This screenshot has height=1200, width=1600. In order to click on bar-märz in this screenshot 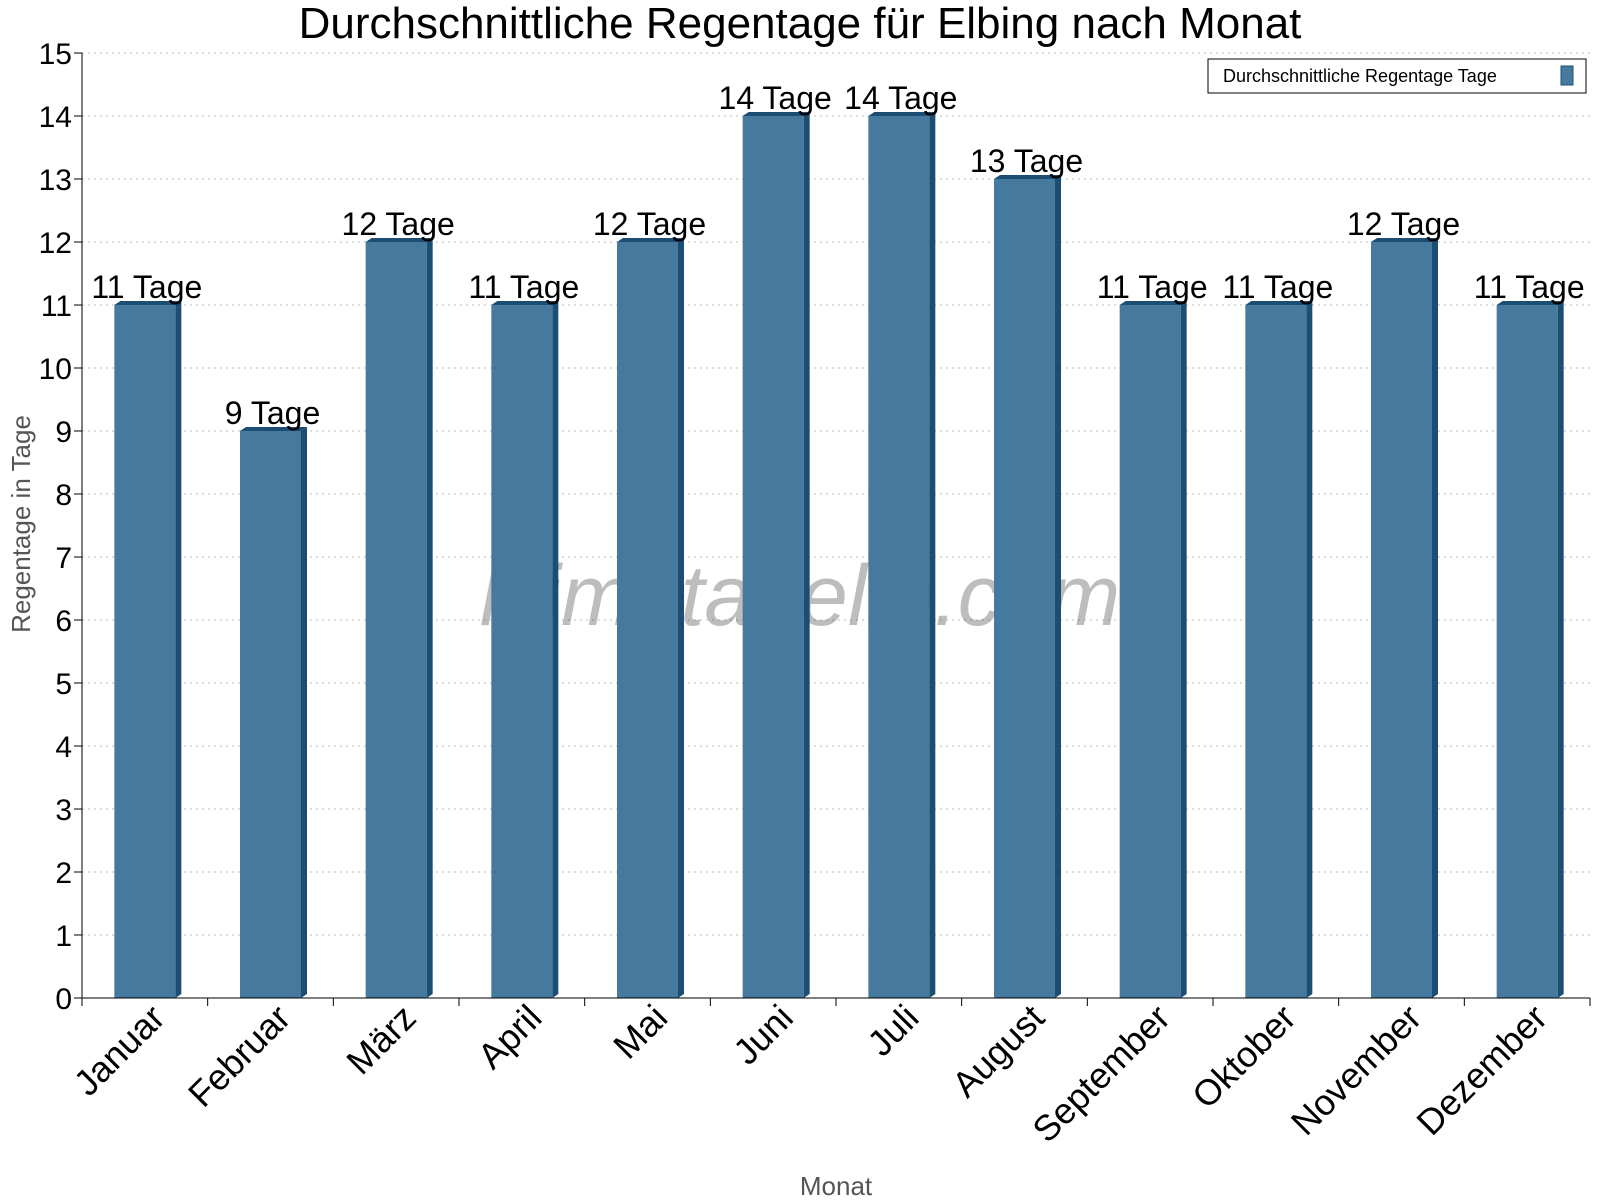, I will do `click(399, 618)`.